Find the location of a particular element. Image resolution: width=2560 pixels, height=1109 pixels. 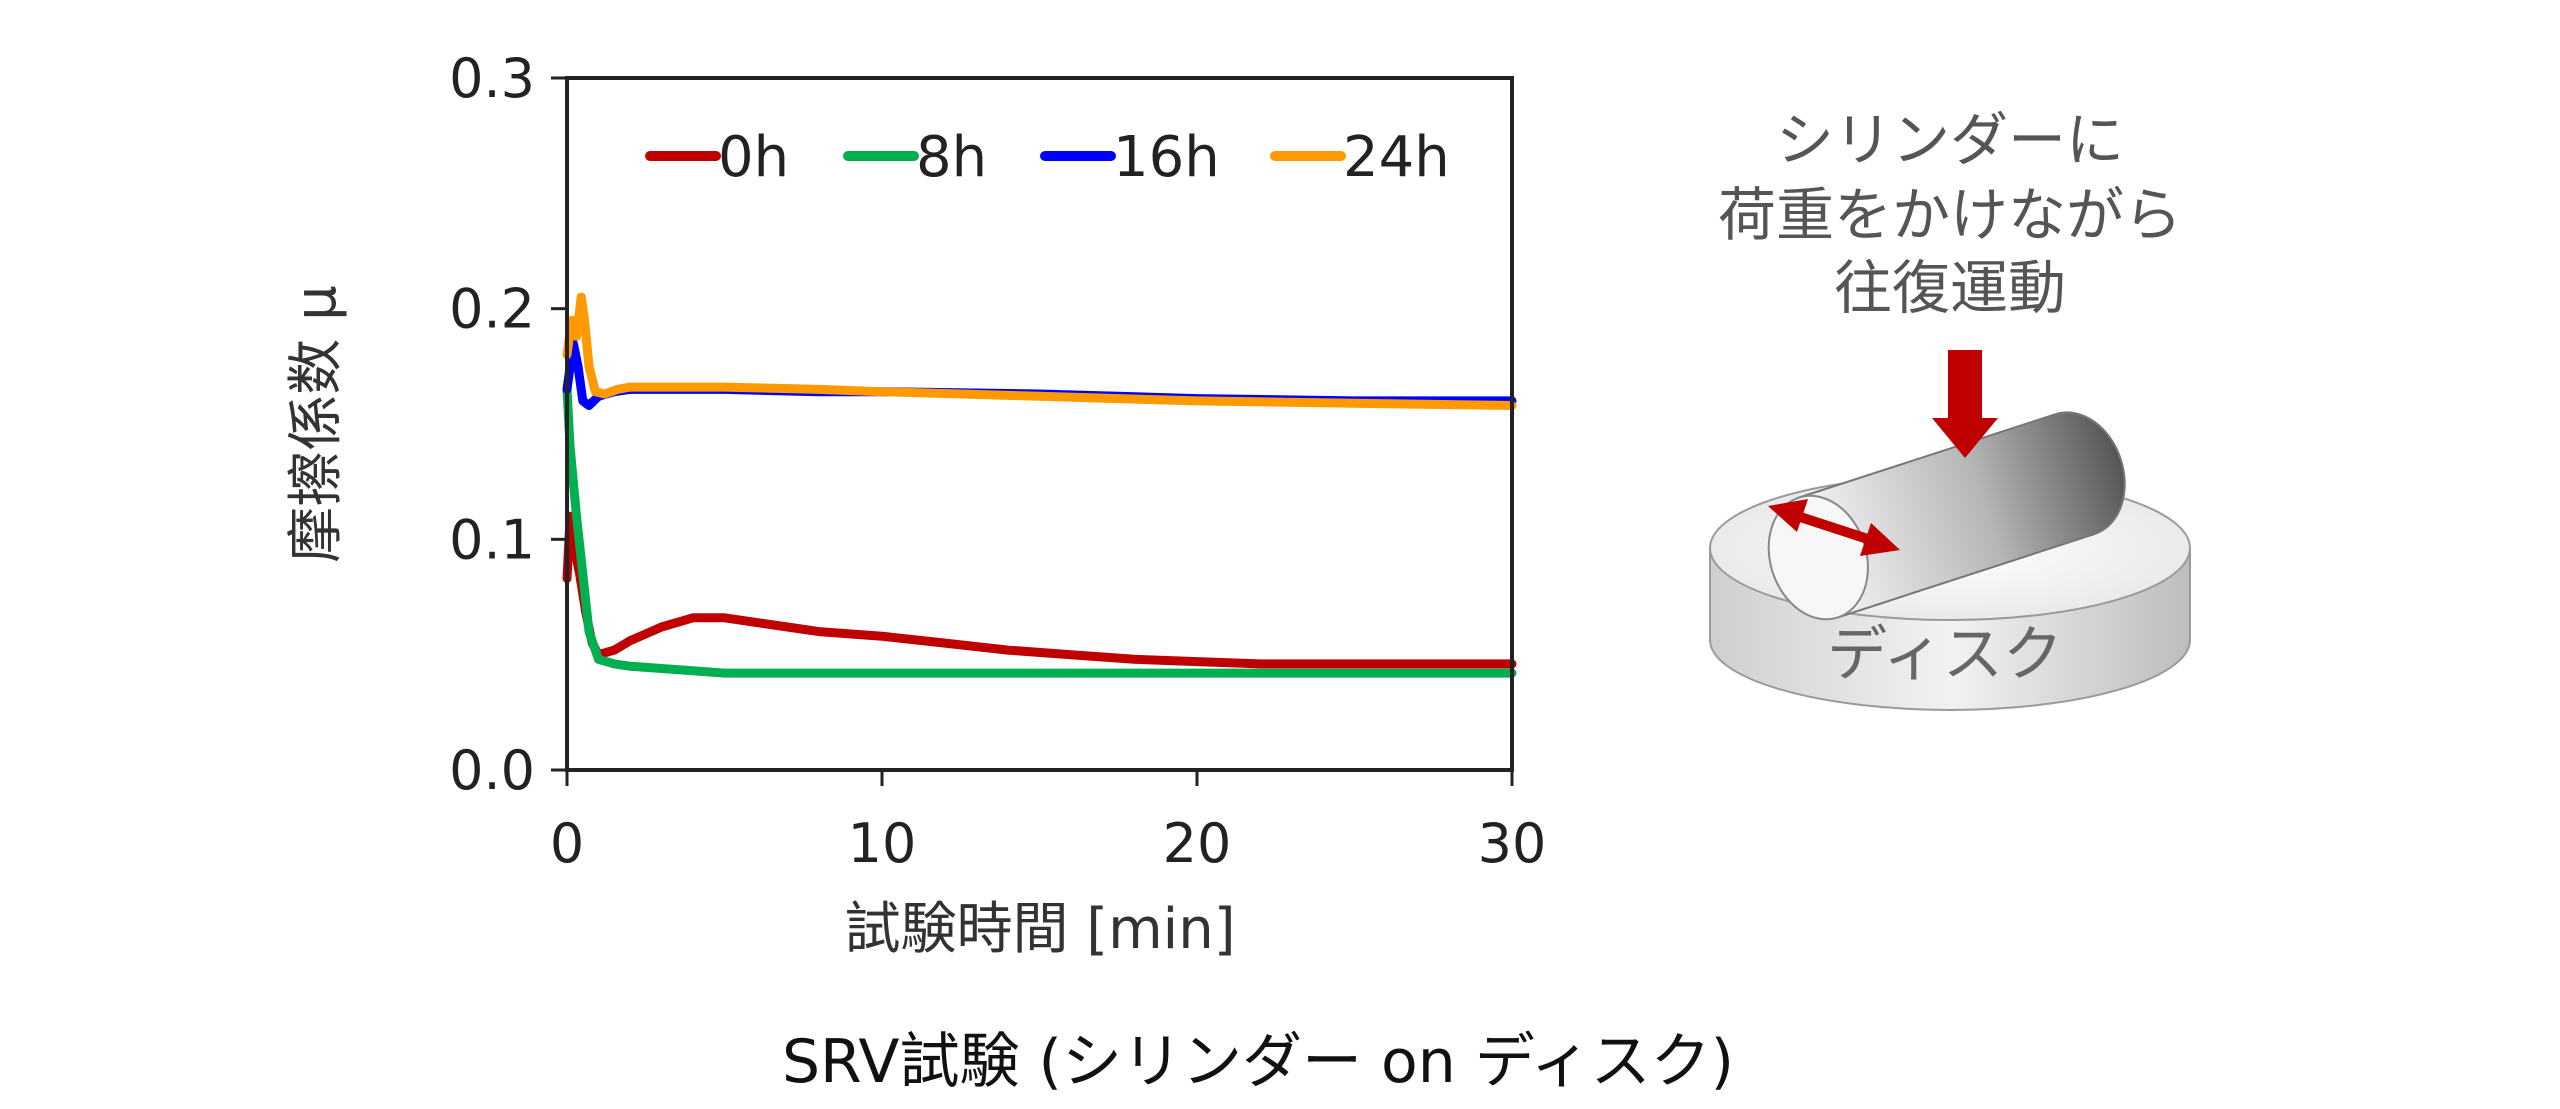

y-tick-label: 0.1 is located at coordinates (492, 539).